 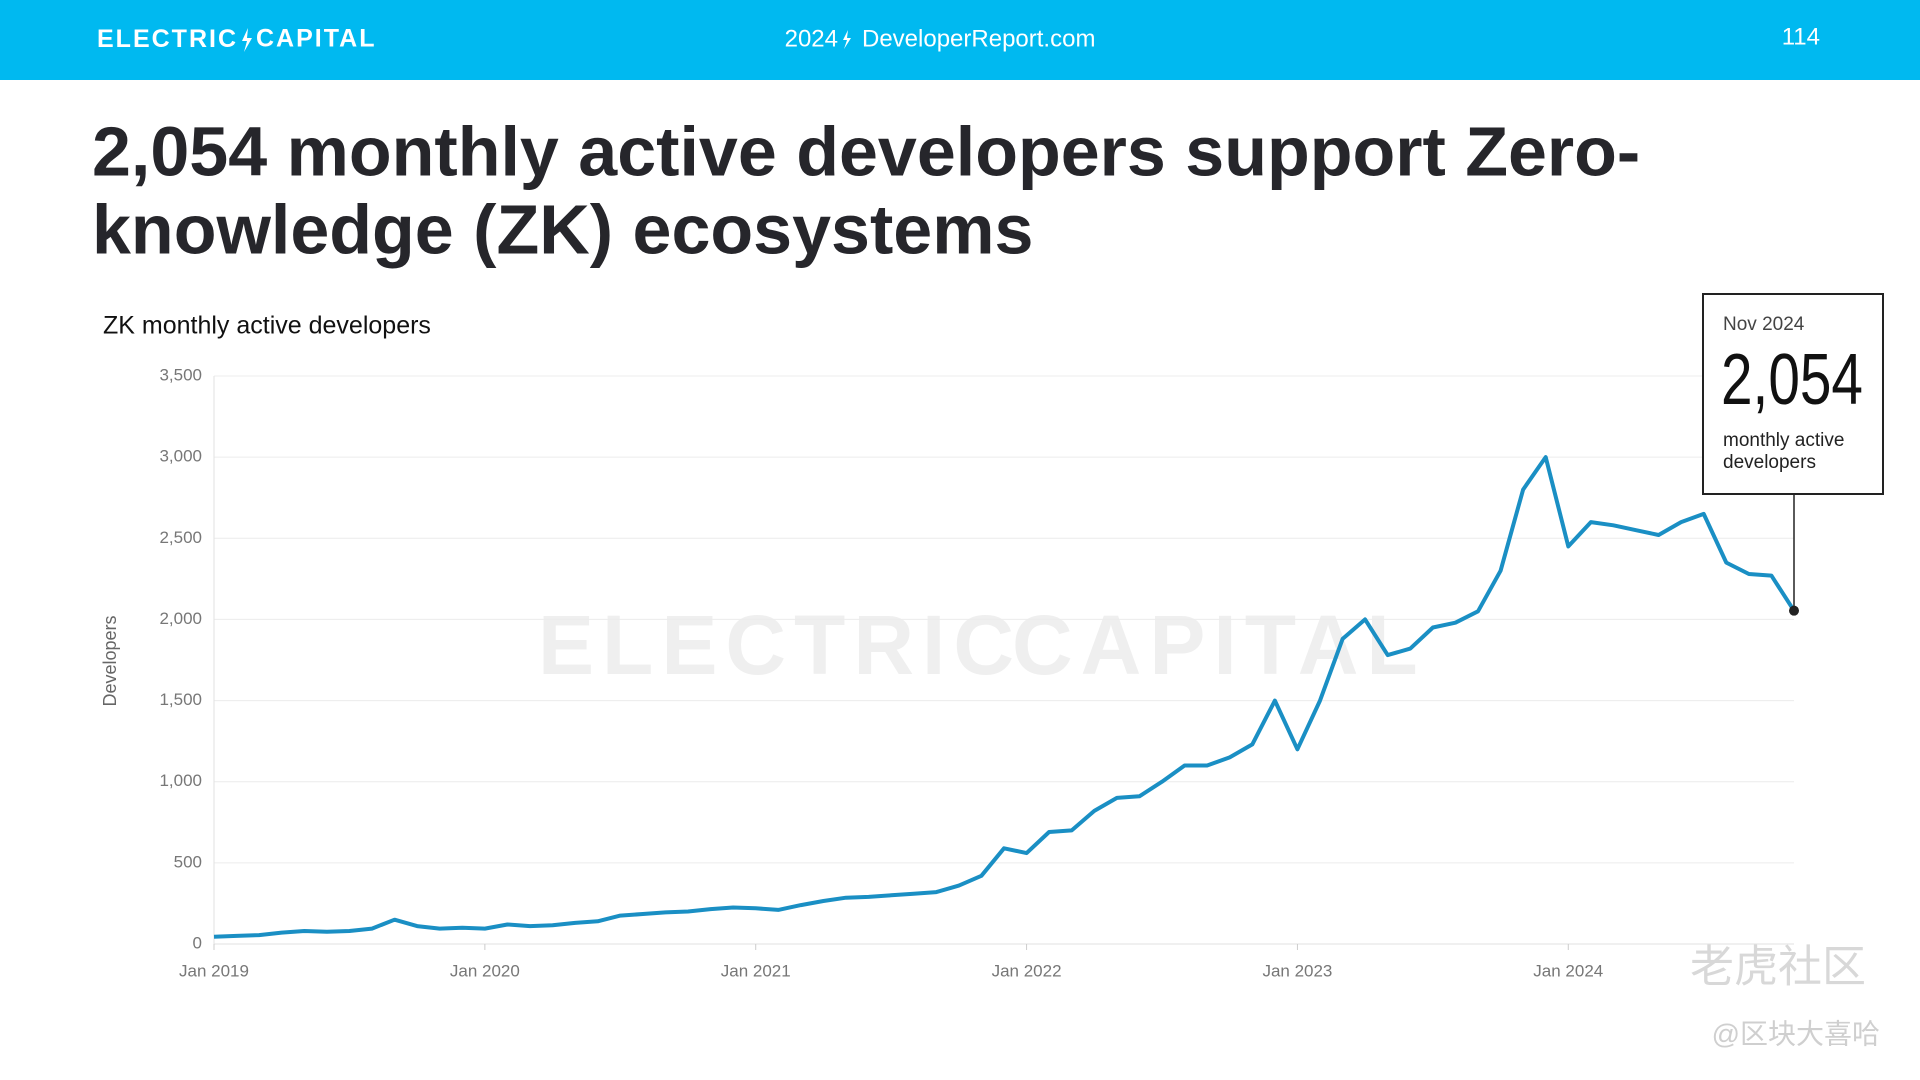 I want to click on callout-box, so click(x=1793, y=394).